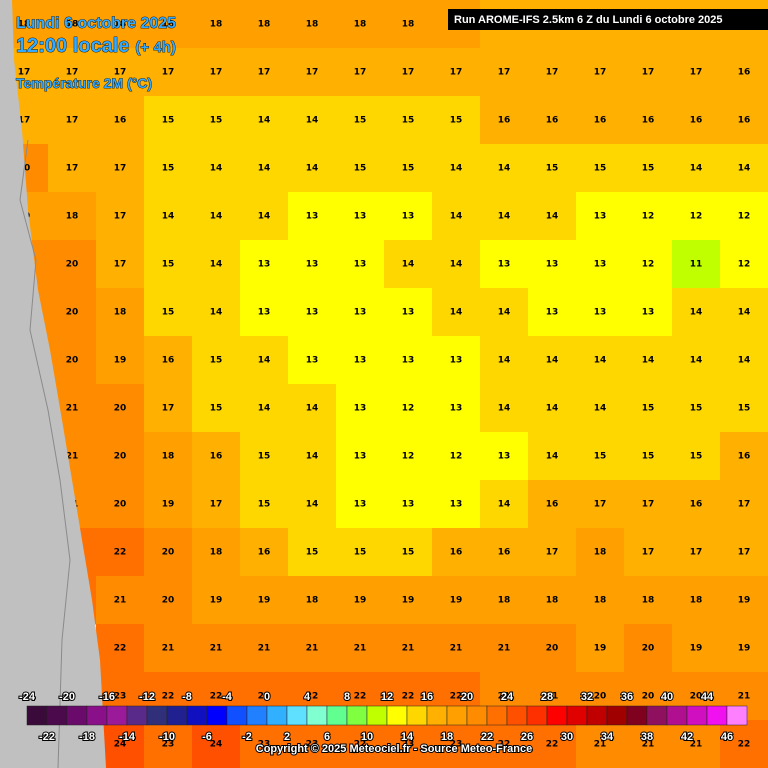  What do you see at coordinates (187, 697) in the screenshot?
I see `legend-label: -8` at bounding box center [187, 697].